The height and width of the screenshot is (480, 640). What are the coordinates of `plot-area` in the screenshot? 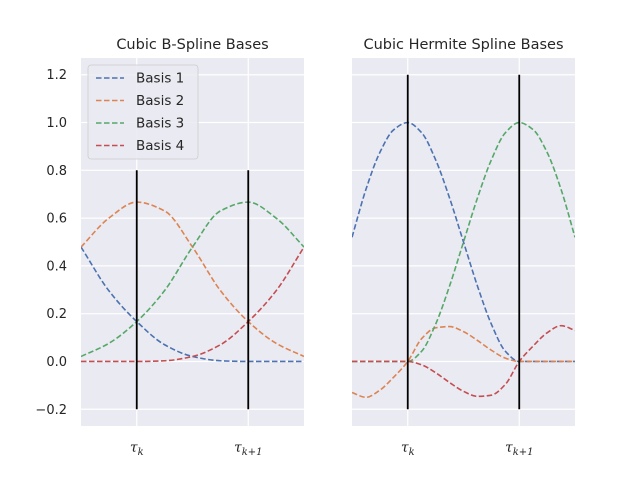 It's located at (192, 282).